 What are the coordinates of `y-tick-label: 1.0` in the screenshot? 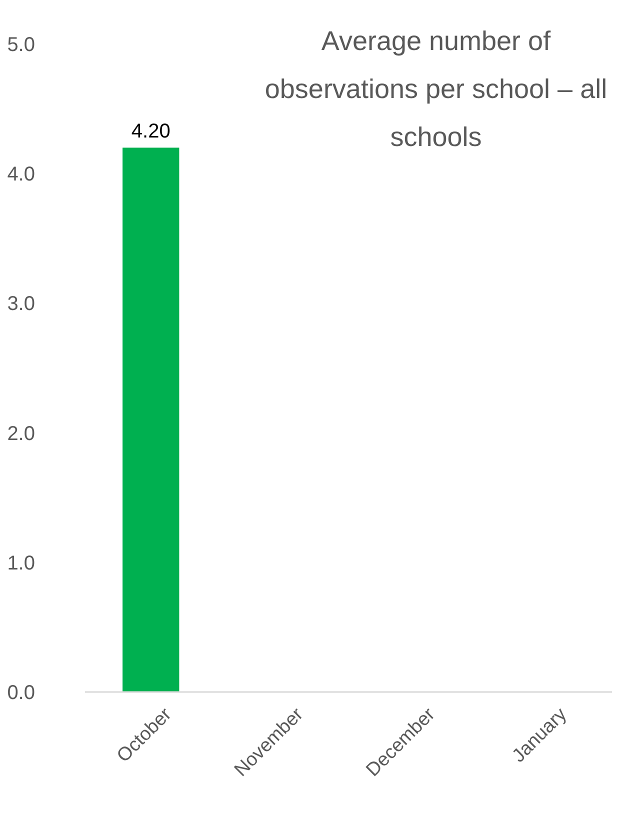 It's located at (21, 563).